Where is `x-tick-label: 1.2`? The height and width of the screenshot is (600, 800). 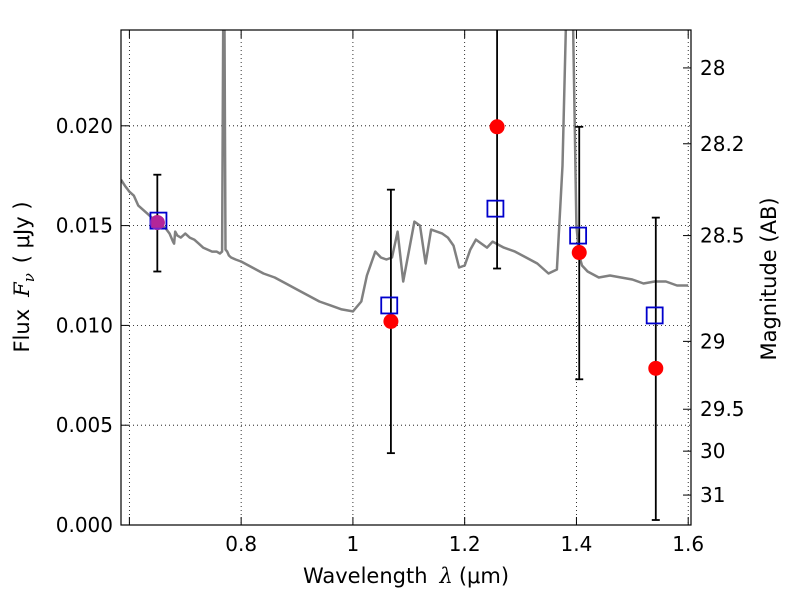
x-tick-label: 1.2 is located at coordinates (465, 544).